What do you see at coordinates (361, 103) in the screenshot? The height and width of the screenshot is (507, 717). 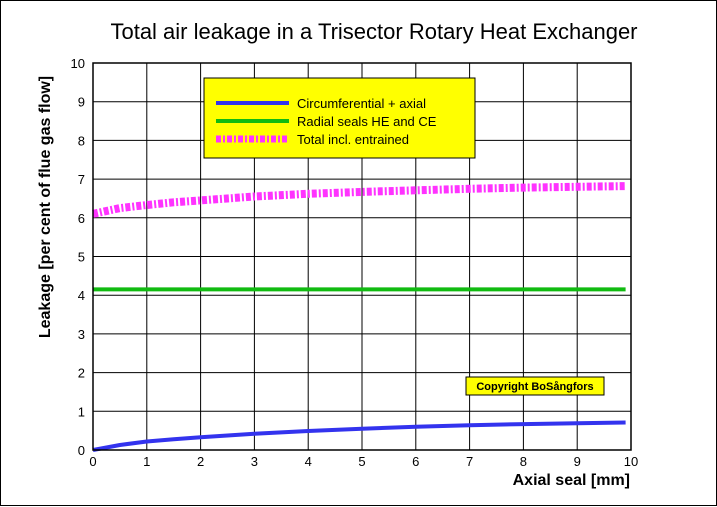 I see `legend-label-circumferential: Circumferential + axial` at bounding box center [361, 103].